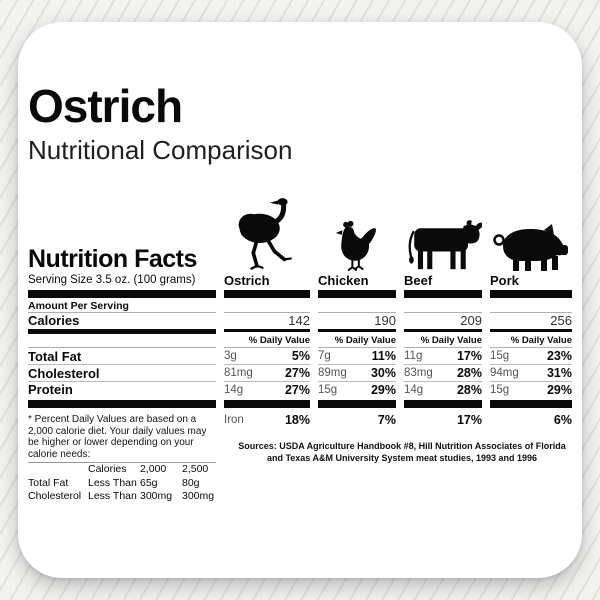 The width and height of the screenshot is (600, 600). What do you see at coordinates (504, 280) in the screenshot?
I see `column-name: Pork` at bounding box center [504, 280].